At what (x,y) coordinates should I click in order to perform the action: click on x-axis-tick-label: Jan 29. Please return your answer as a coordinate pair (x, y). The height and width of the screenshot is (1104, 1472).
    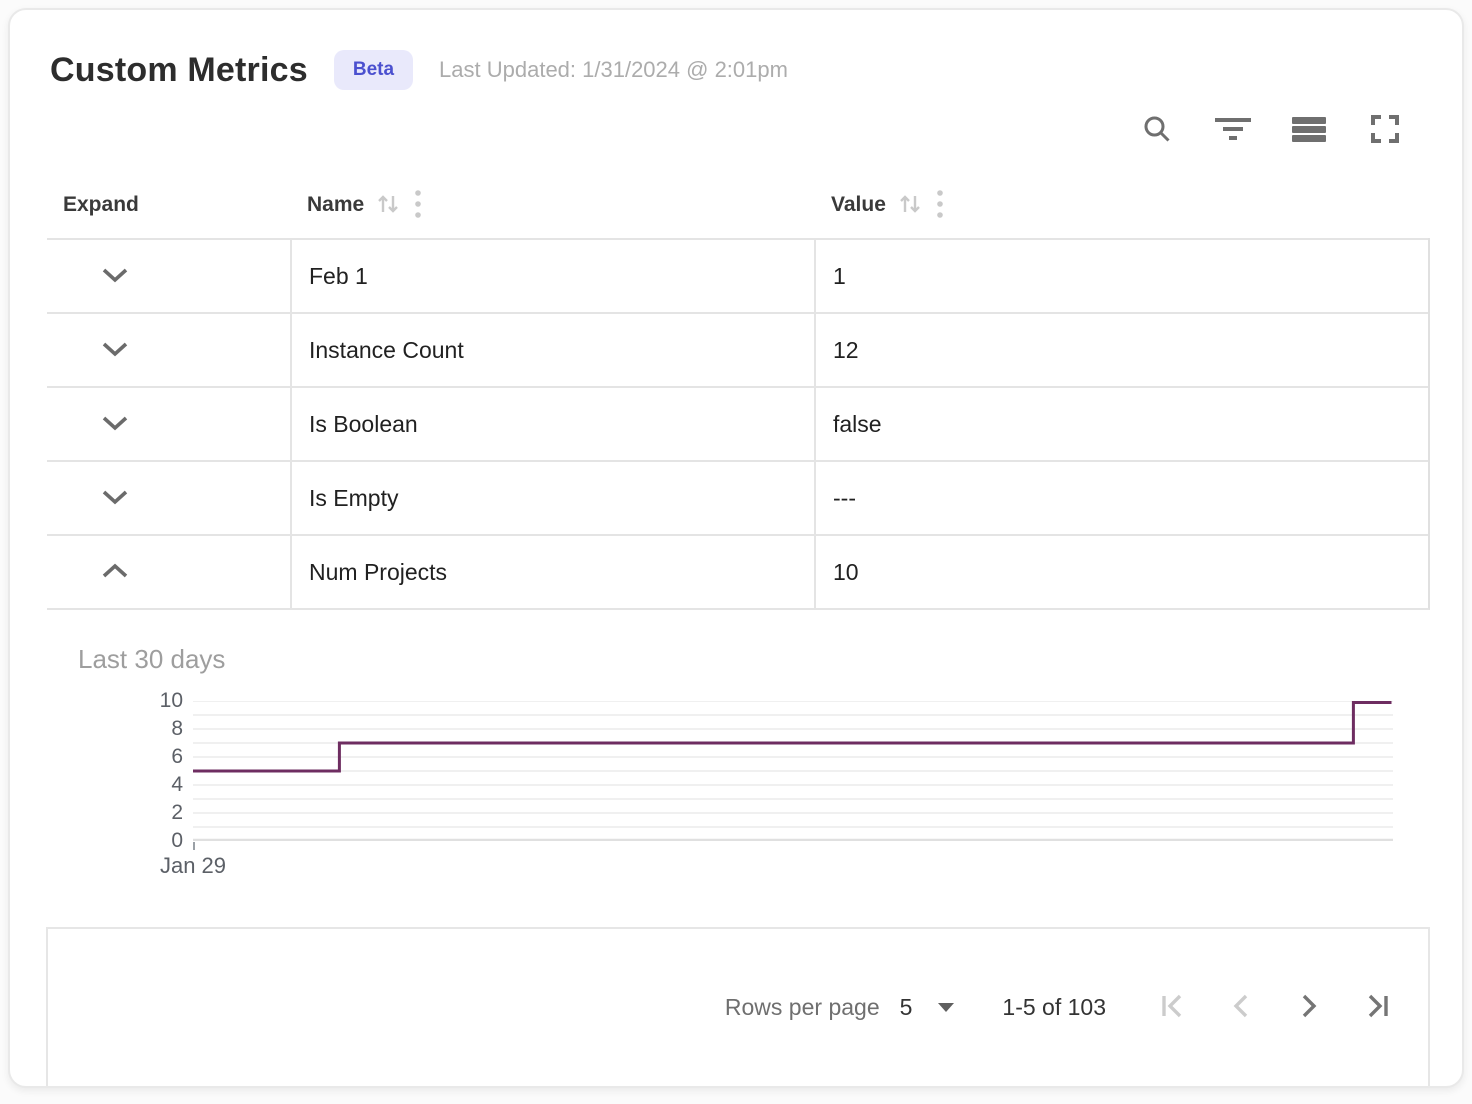
    Looking at the image, I should click on (193, 865).